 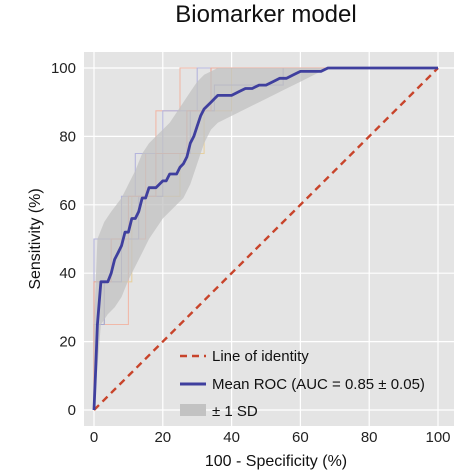 What do you see at coordinates (300, 437) in the screenshot?
I see `x-tick-label: 60` at bounding box center [300, 437].